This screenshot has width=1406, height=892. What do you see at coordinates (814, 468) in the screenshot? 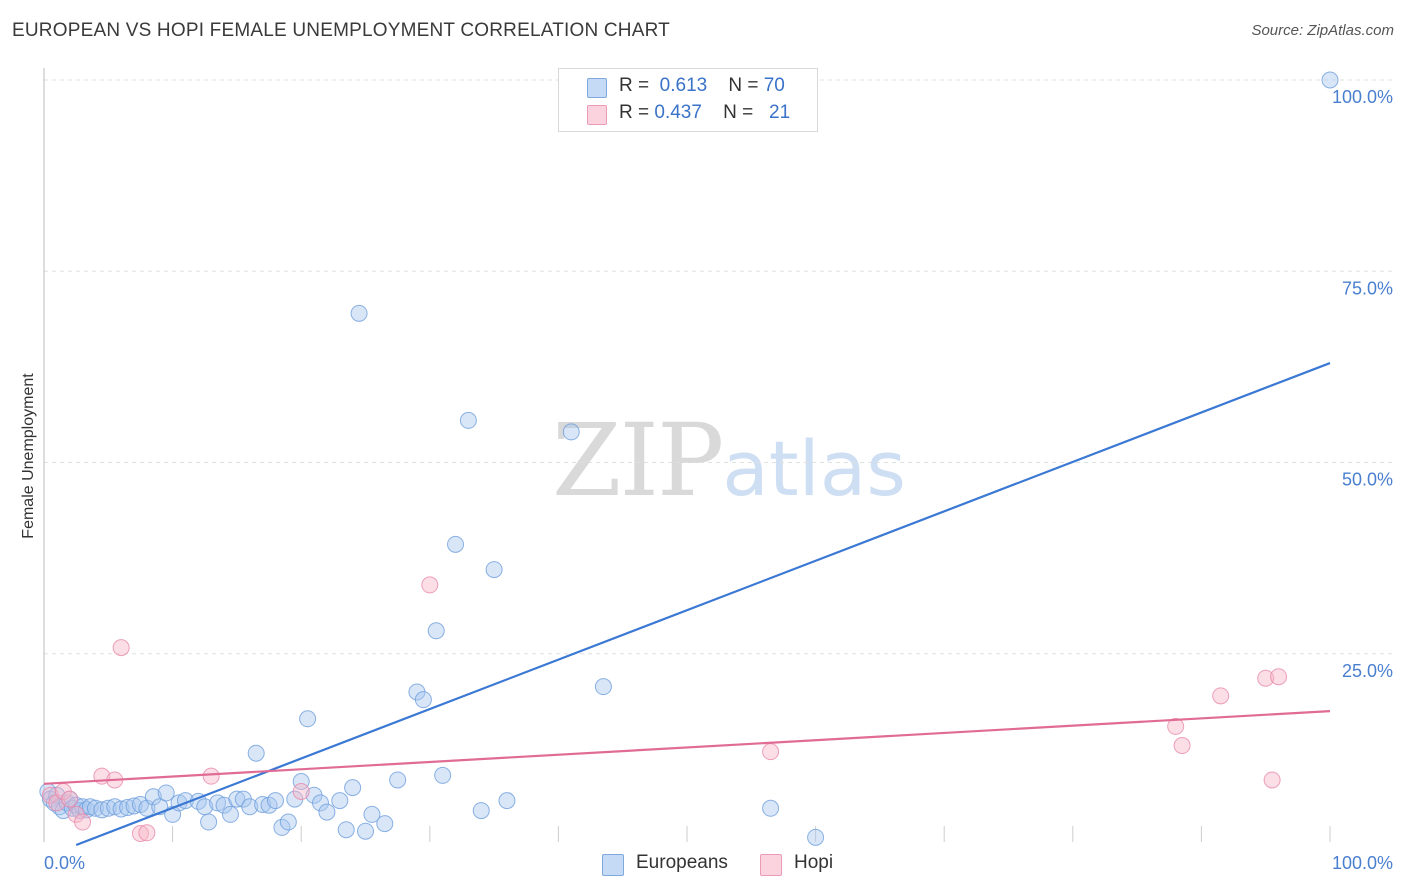
I see `watermark-atlas: atlas` at bounding box center [814, 468].